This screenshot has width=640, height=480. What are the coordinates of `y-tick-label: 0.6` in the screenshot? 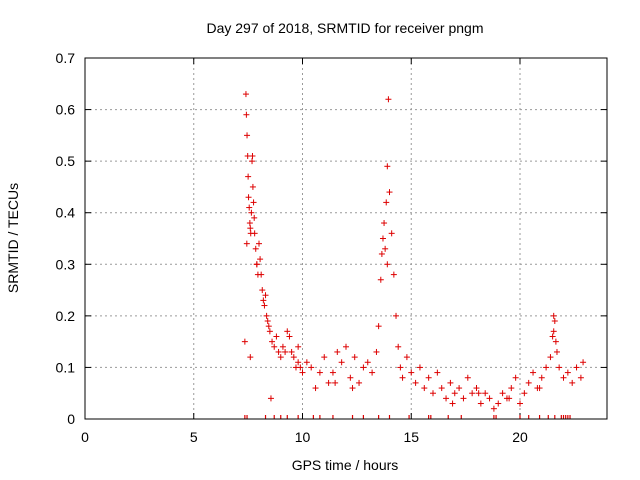 It's located at (66, 110).